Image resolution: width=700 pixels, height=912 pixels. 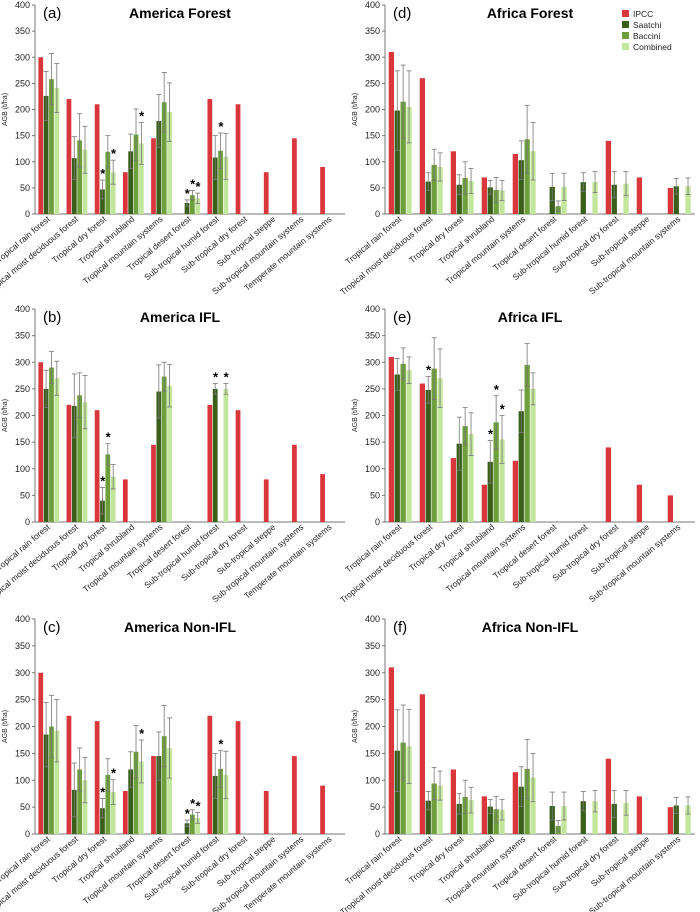 What do you see at coordinates (22, 727) in the screenshot?
I see `y-tick-label: 200` at bounding box center [22, 727].